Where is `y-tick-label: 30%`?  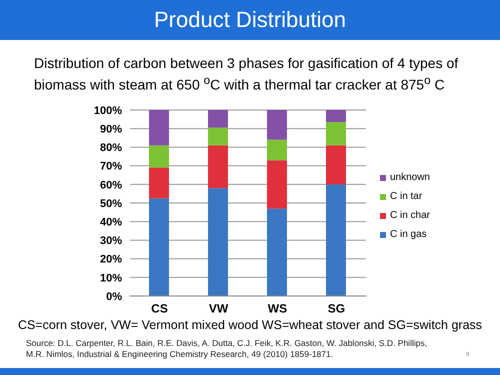
y-tick-label: 30% is located at coordinates (111, 241).